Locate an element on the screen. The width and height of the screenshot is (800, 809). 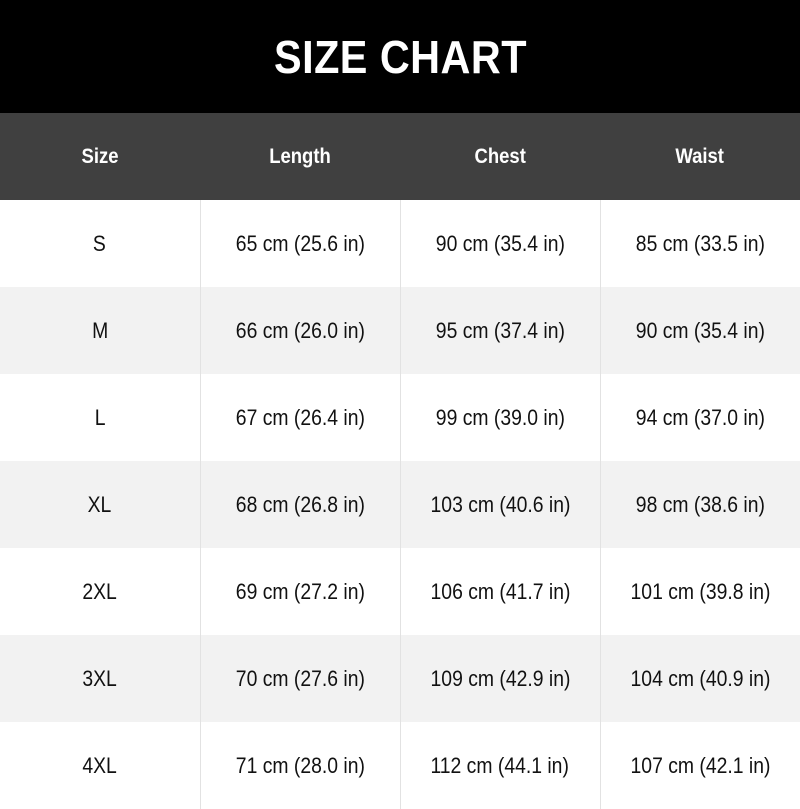
cell-length: 68 cm (26.8 in) is located at coordinates (299, 504).